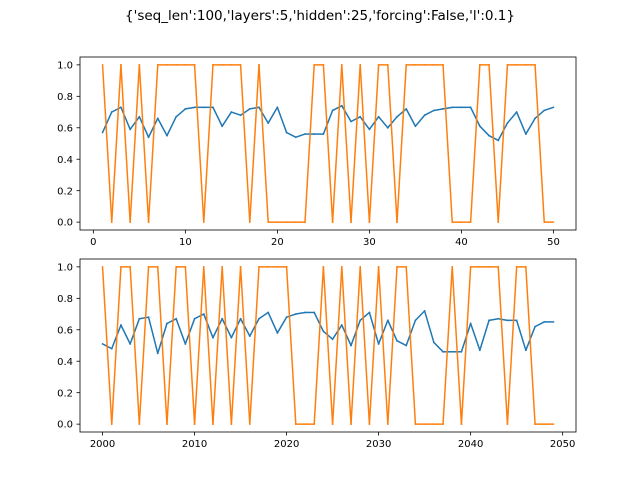  I want to click on x-tick-label: 2020, so click(286, 444).